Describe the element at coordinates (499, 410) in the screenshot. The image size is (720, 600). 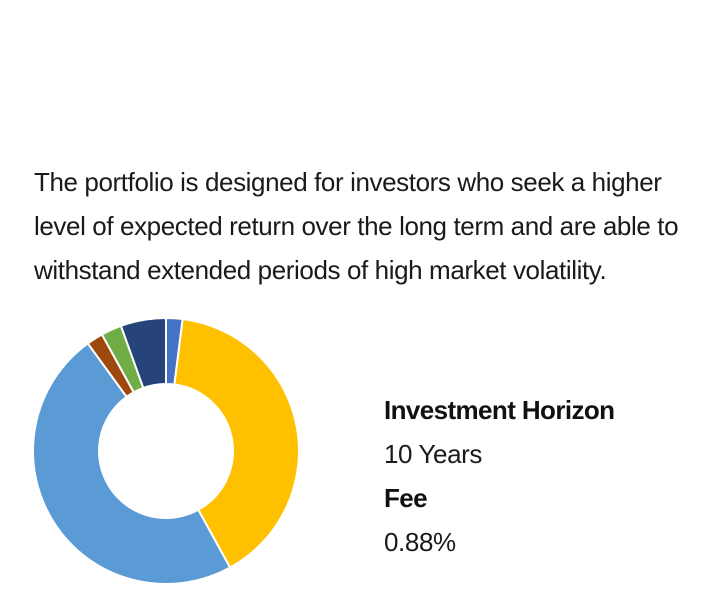
I see `investment-horizon-label: Investment Horizon` at that location.